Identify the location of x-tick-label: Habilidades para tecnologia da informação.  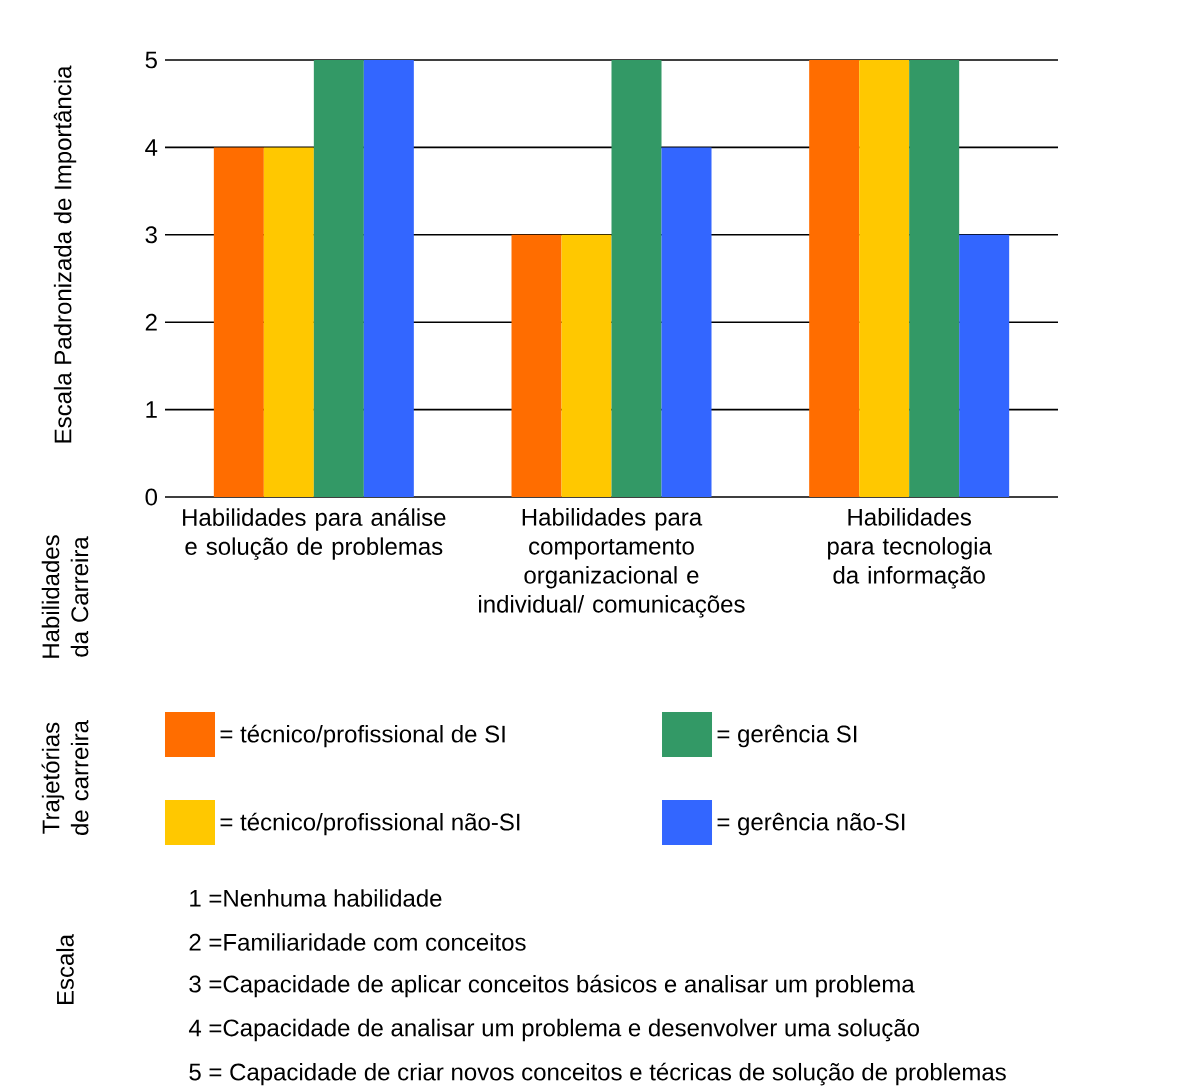
(909, 548).